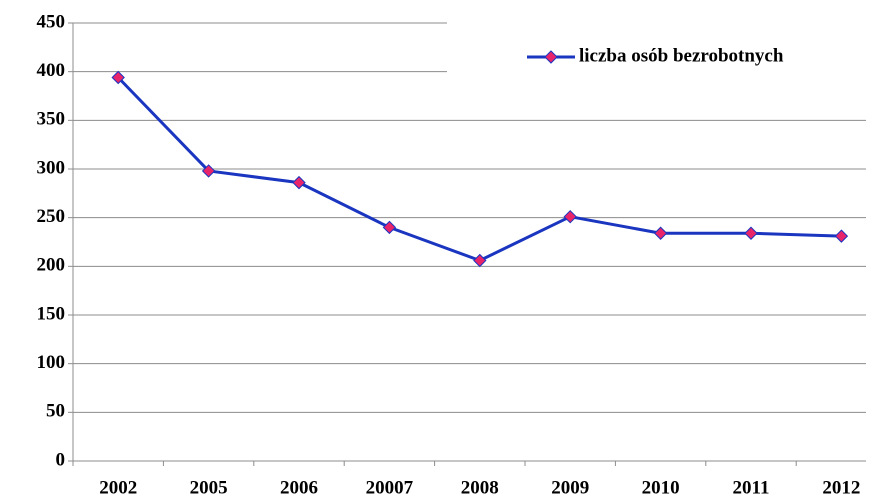  I want to click on y-tick-label: 250, so click(51, 216).